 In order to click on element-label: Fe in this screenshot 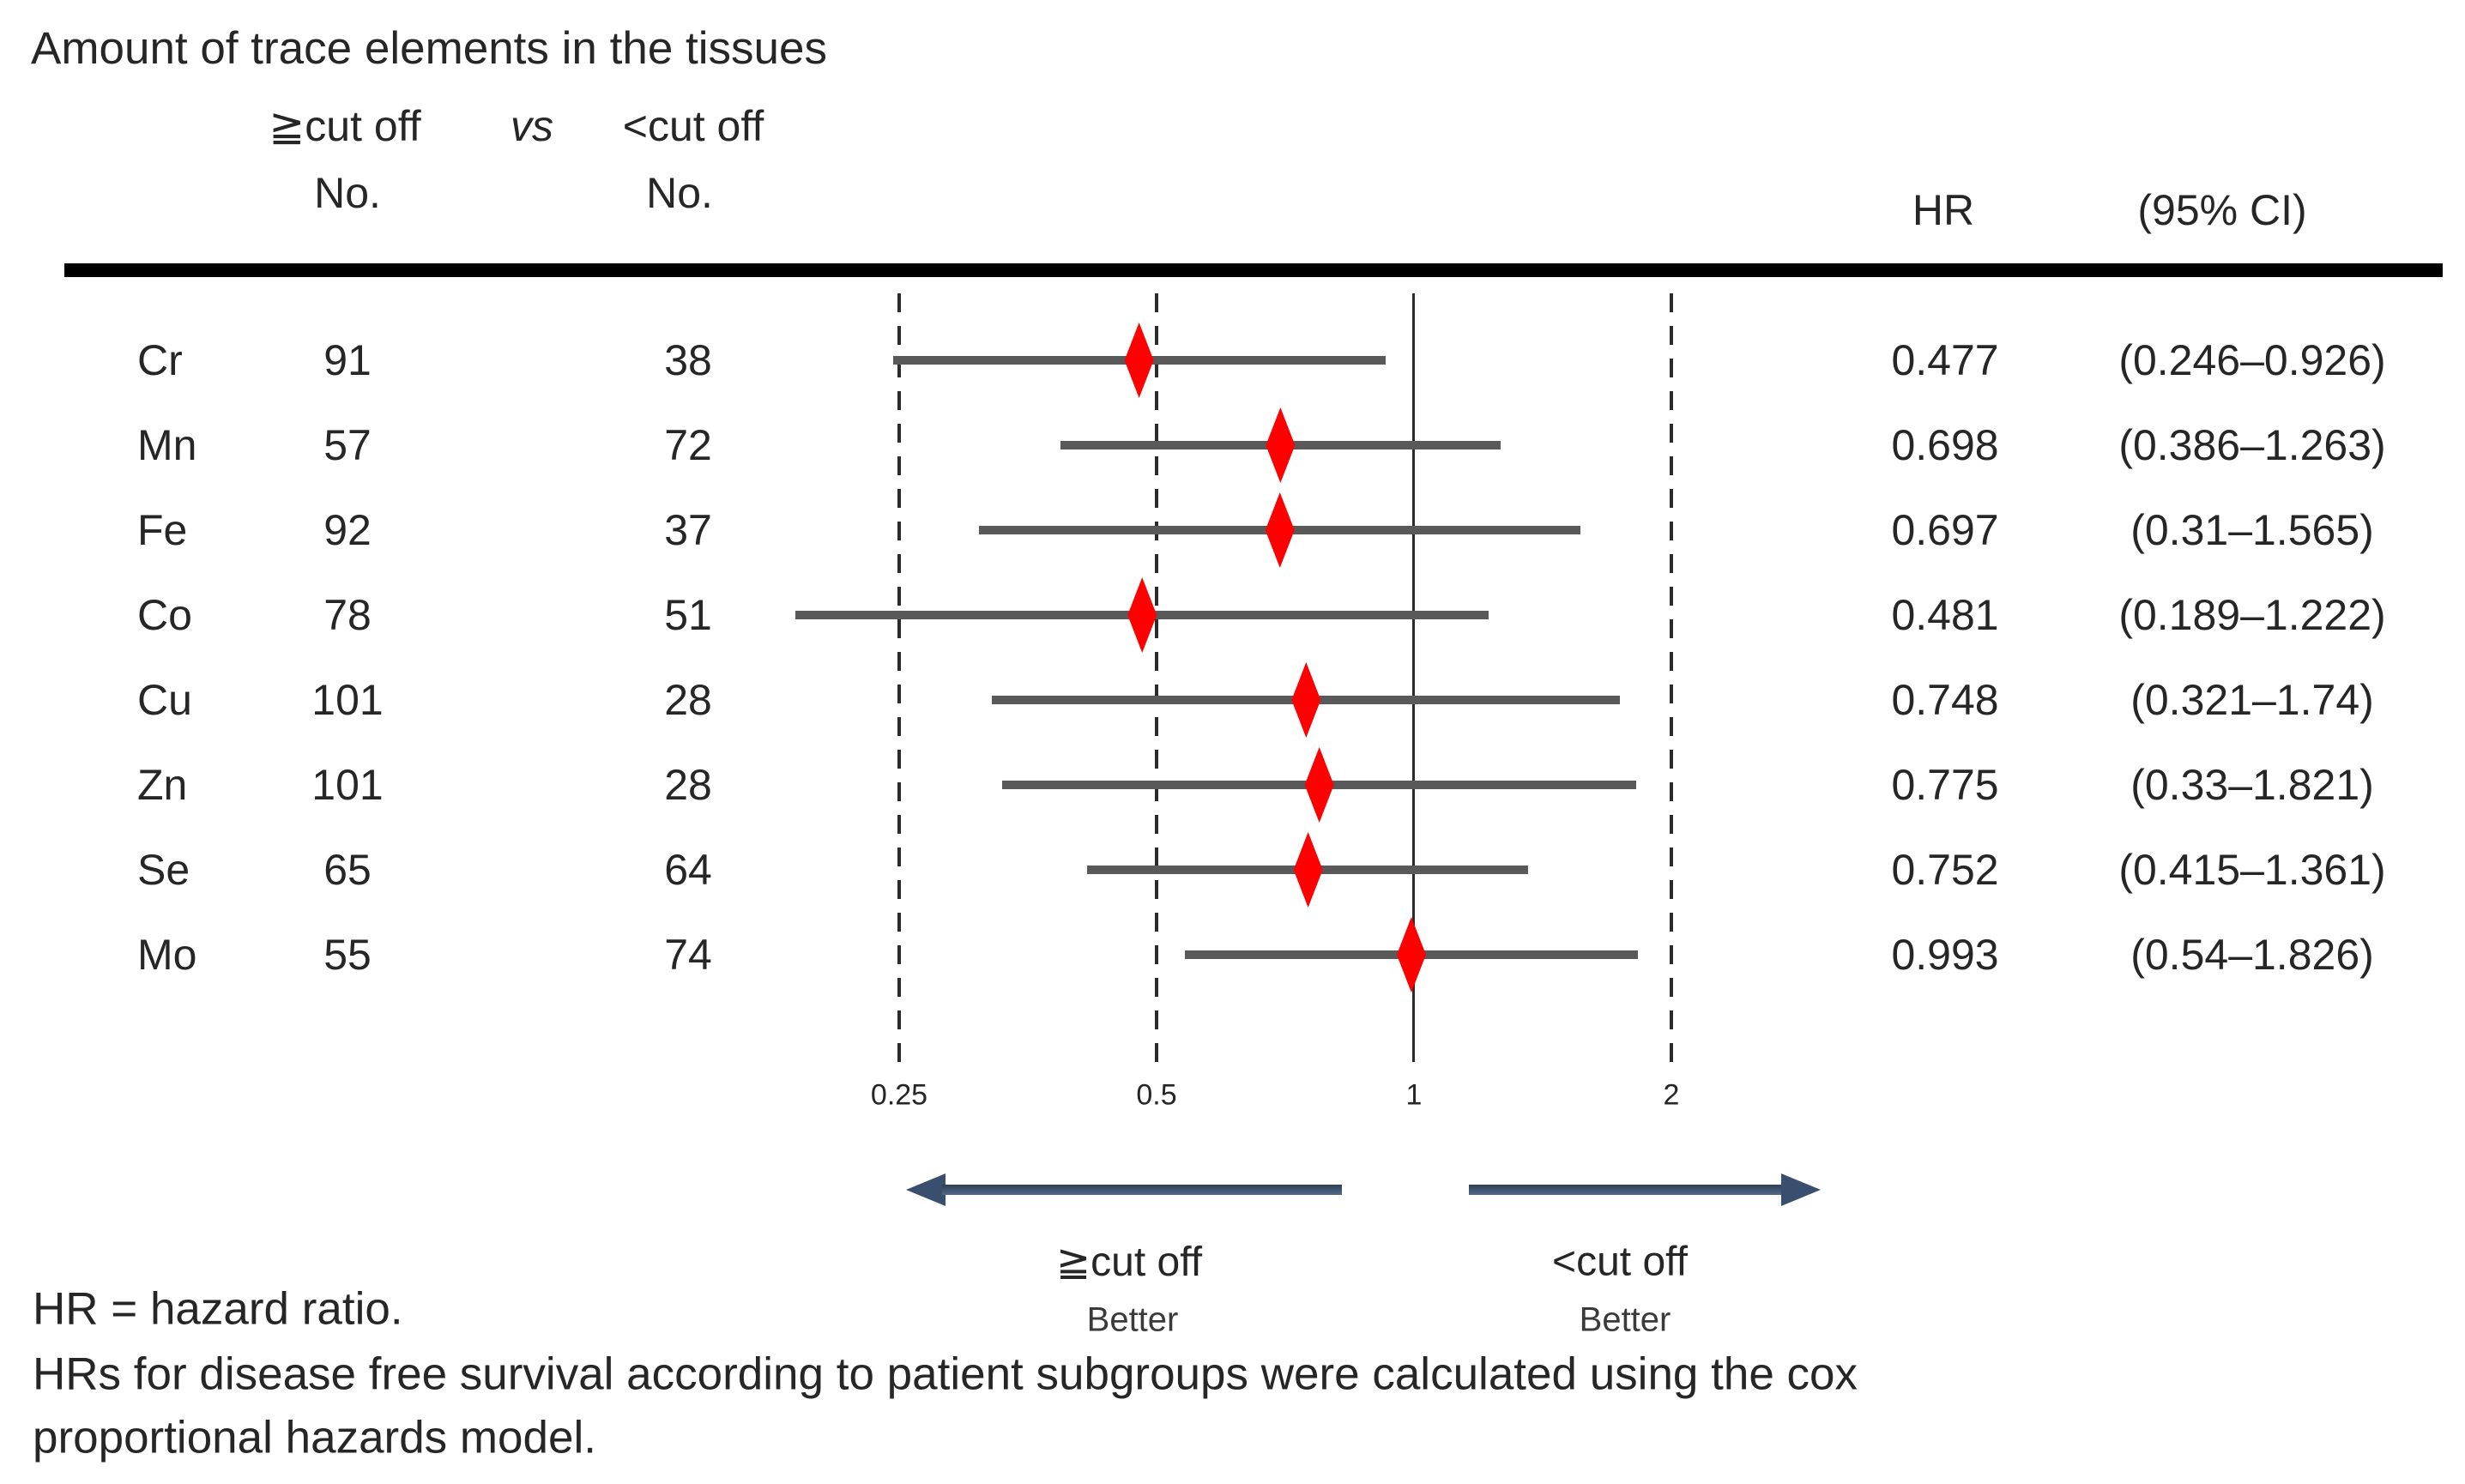, I will do `click(162, 530)`.